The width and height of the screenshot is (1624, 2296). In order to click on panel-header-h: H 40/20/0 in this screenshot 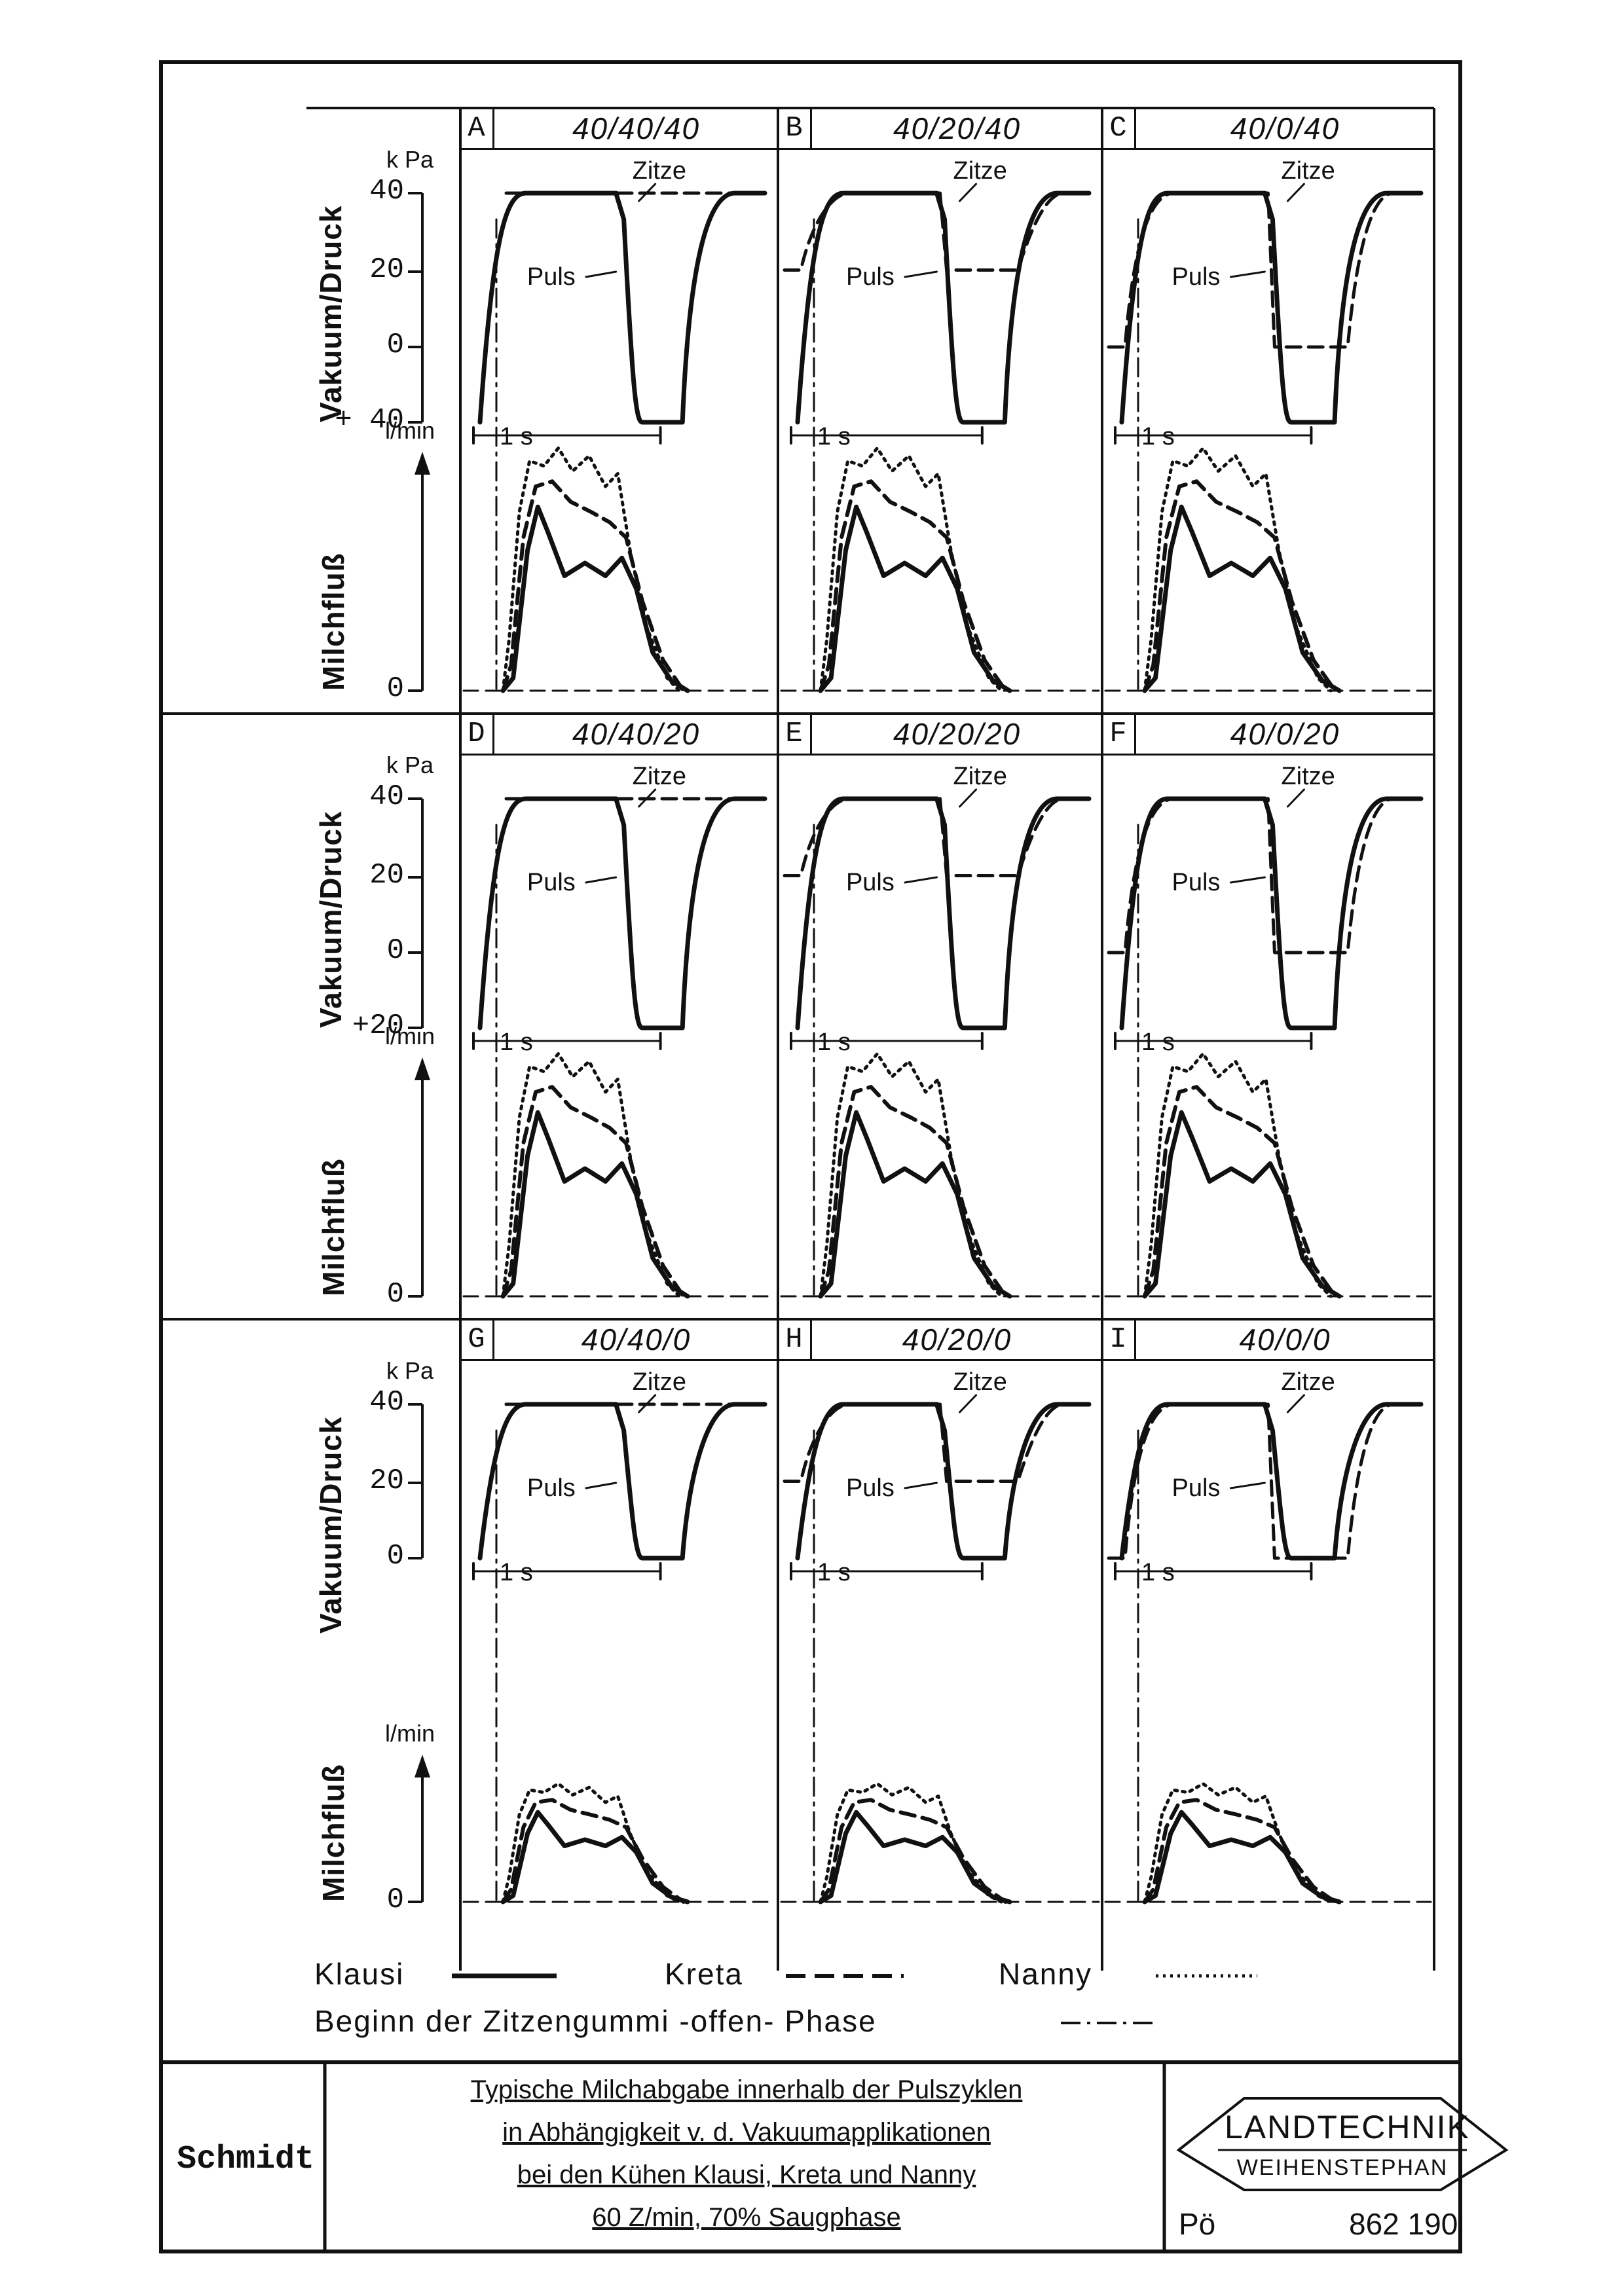, I will do `click(940, 1341)`.